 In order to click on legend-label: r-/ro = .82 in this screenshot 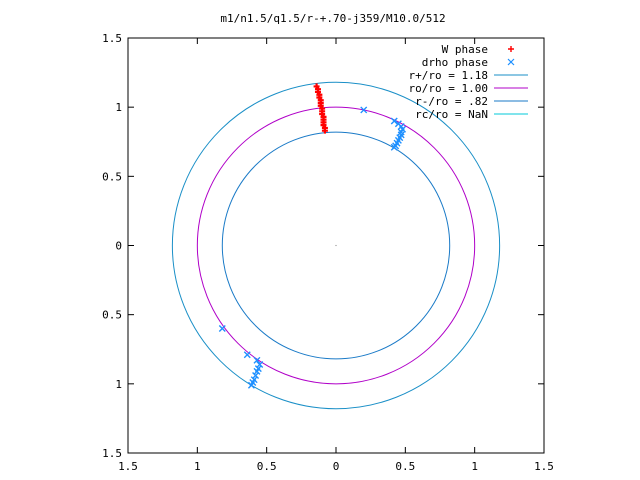, I will do `click(451, 101)`.